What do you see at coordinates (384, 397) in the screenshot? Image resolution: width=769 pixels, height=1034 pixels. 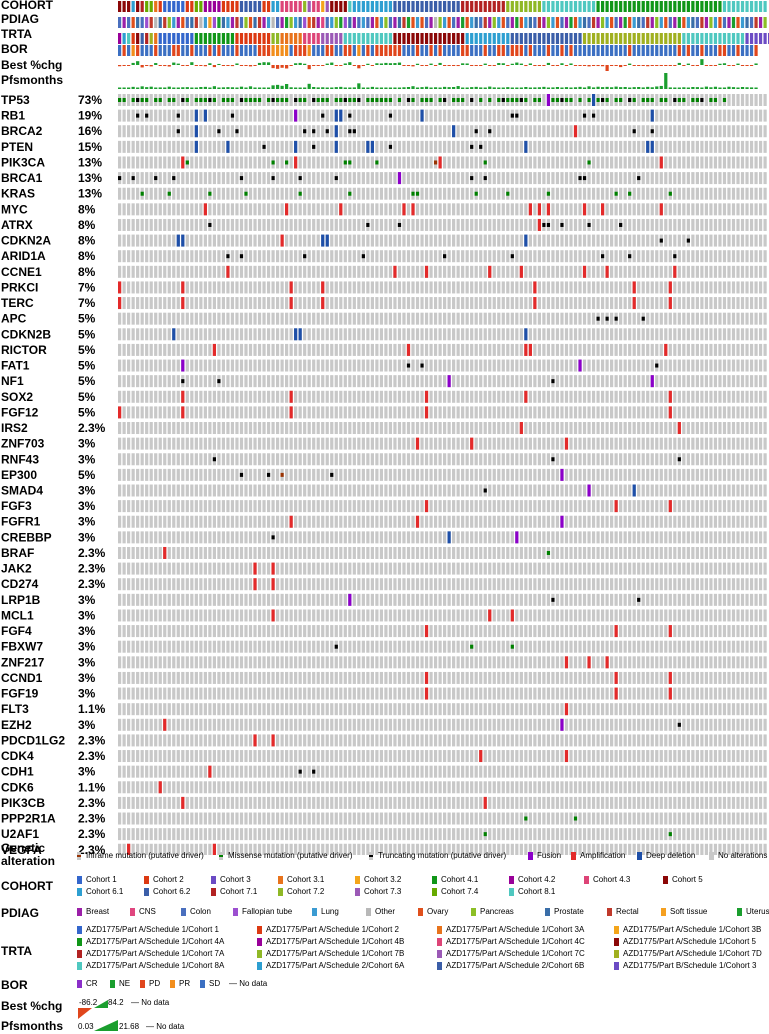 I see `gene-row: SOX2 5%` at bounding box center [384, 397].